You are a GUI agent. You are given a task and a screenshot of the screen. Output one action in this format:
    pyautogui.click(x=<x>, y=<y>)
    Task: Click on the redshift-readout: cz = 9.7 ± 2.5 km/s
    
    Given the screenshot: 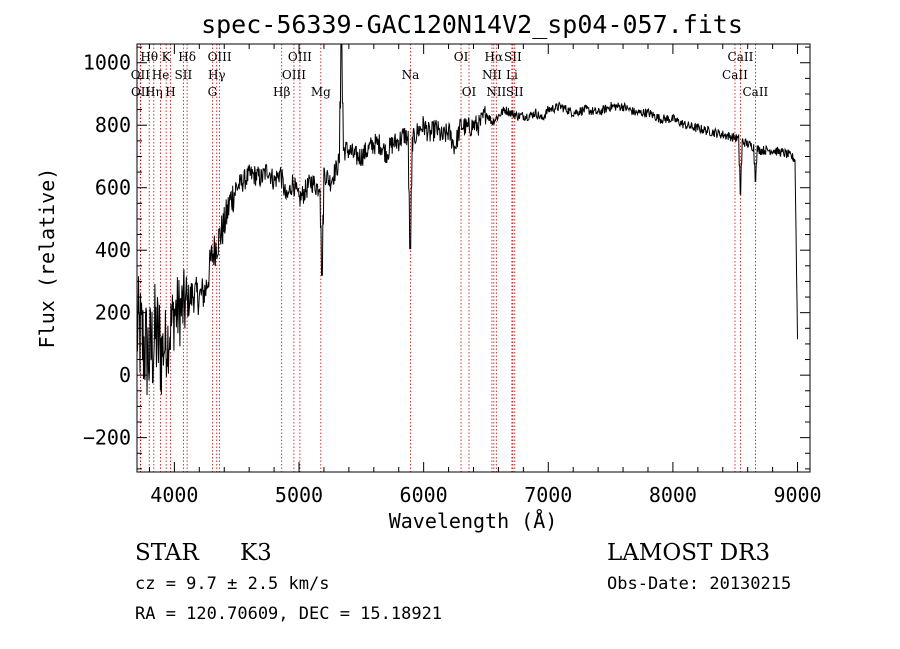 What is the action you would take?
    pyautogui.click(x=232, y=584)
    